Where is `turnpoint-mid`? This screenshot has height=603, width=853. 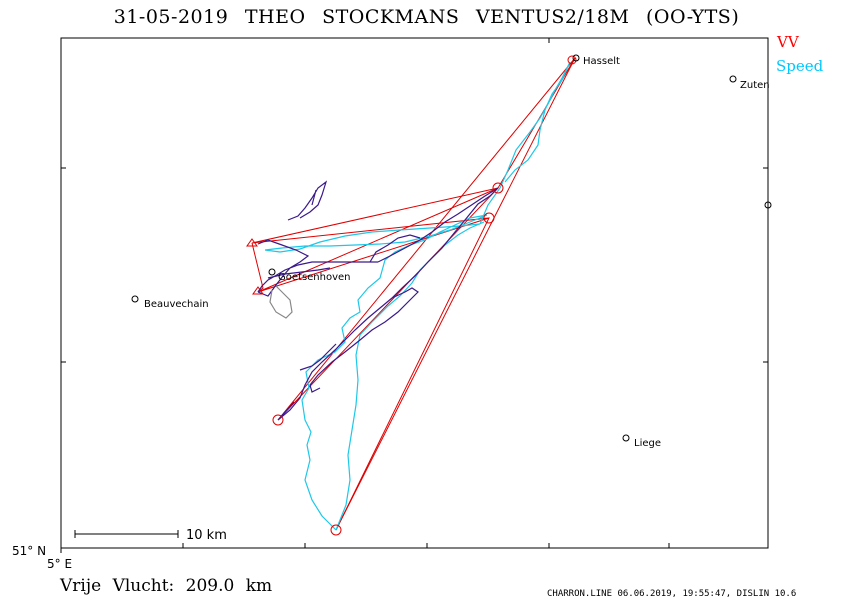
turnpoint-mid is located at coordinates (489, 218).